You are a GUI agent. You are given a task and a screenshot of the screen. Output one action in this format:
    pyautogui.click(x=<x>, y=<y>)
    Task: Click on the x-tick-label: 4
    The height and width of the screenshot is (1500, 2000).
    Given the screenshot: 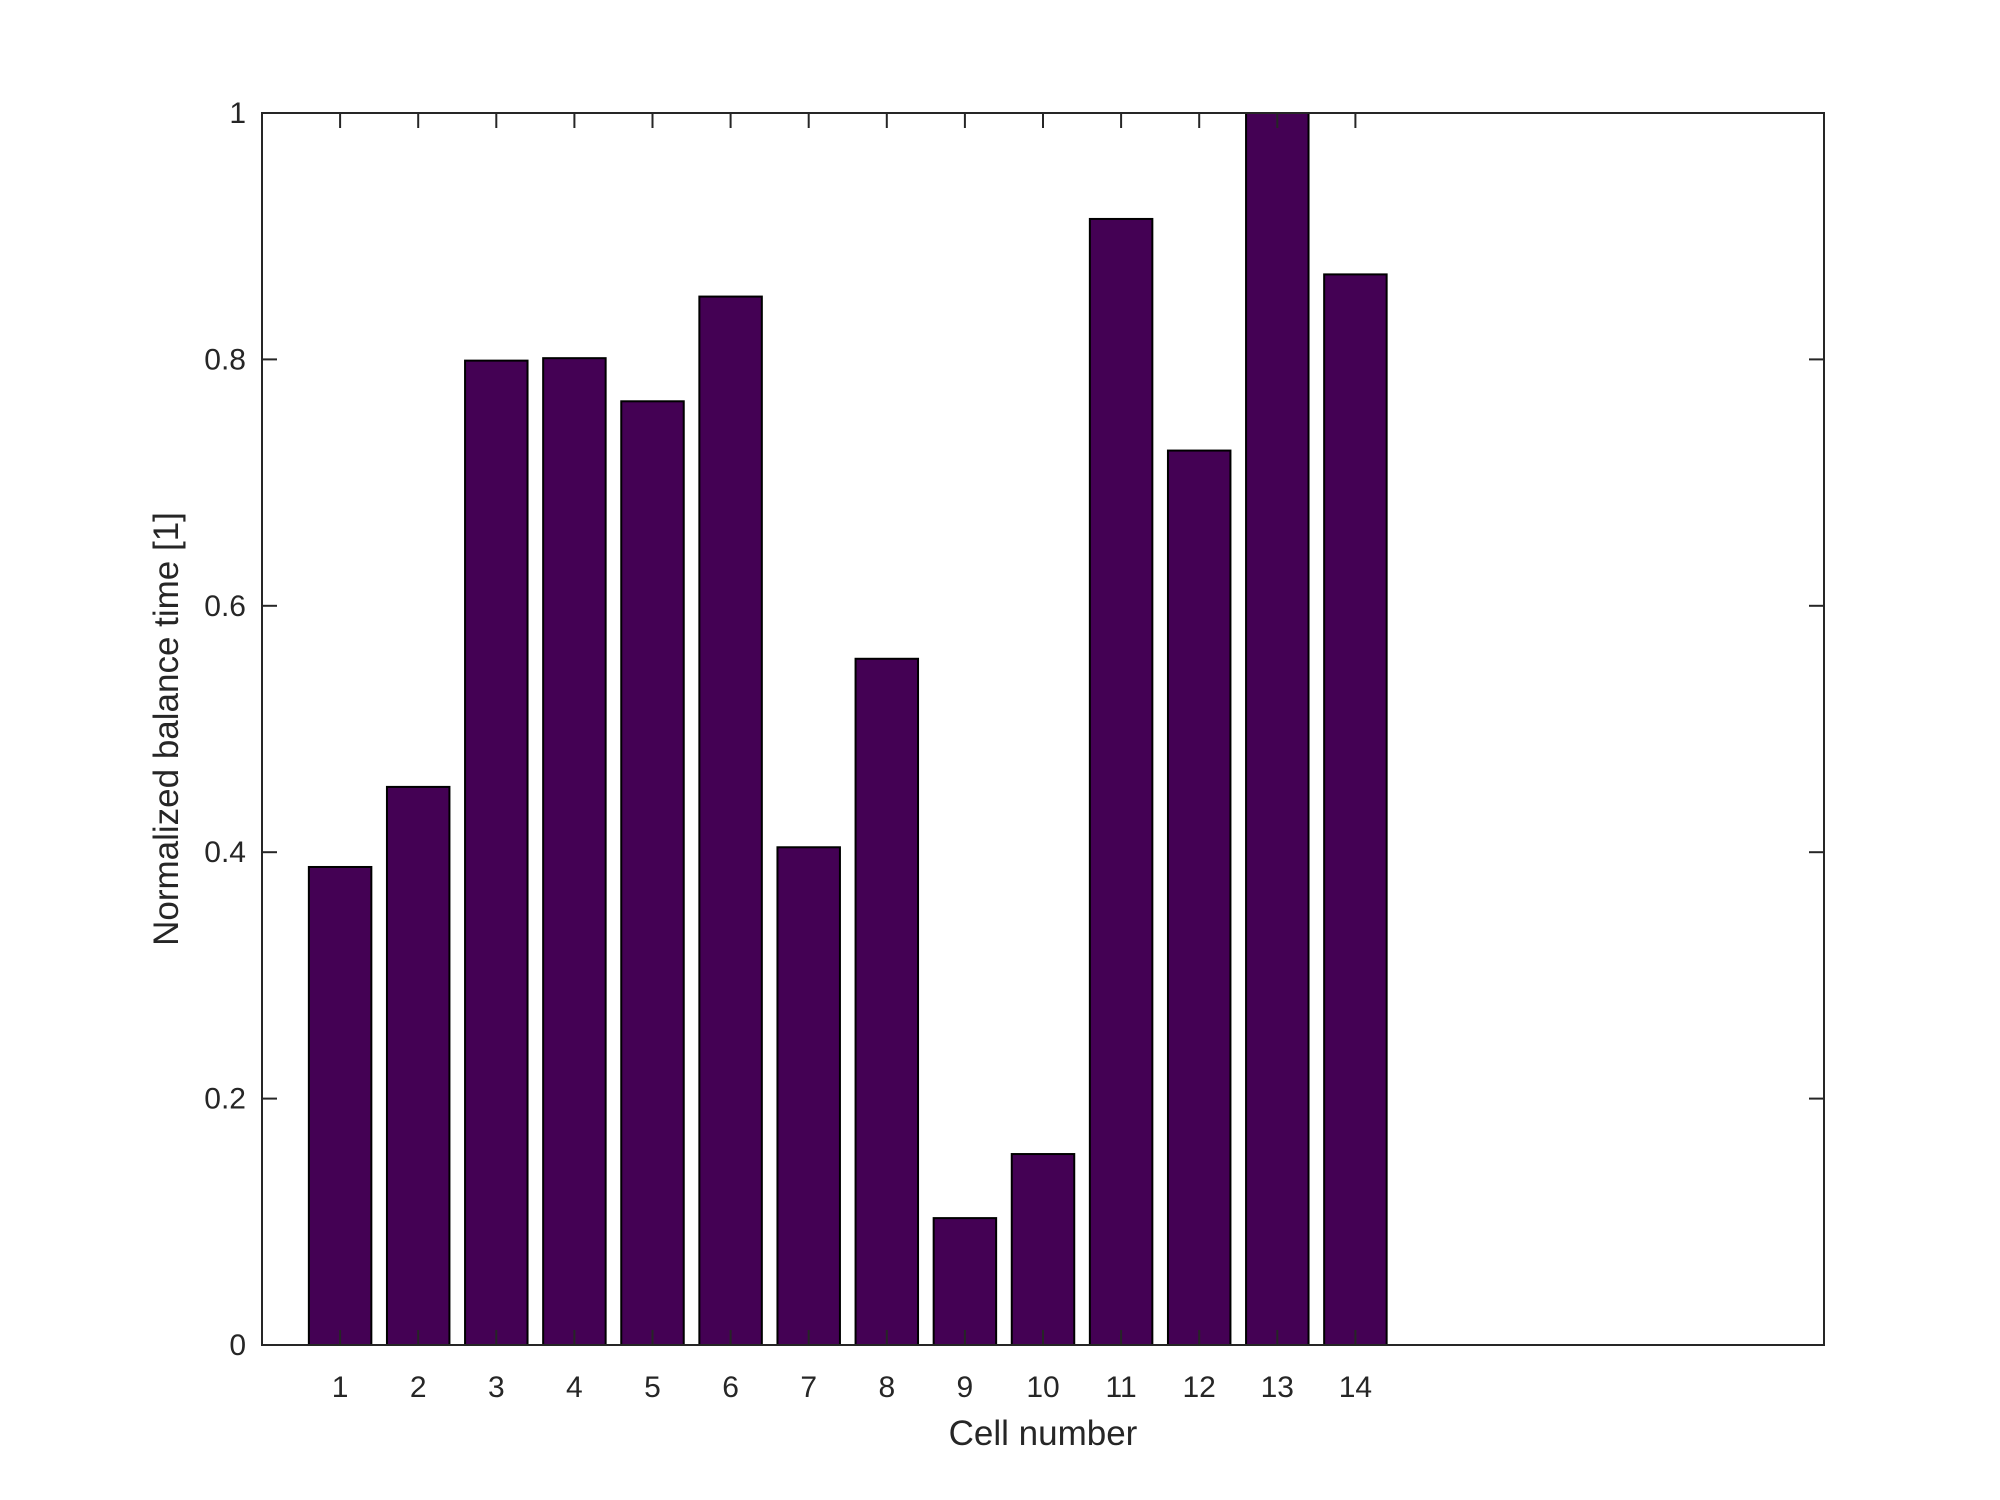 What is the action you would take?
    pyautogui.click(x=574, y=1387)
    